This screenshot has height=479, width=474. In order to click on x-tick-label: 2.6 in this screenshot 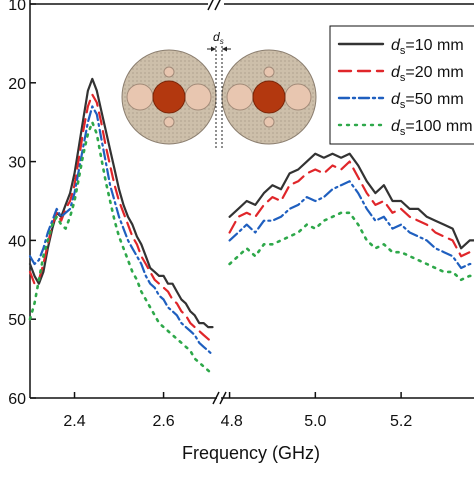, I will do `click(163, 421)`.